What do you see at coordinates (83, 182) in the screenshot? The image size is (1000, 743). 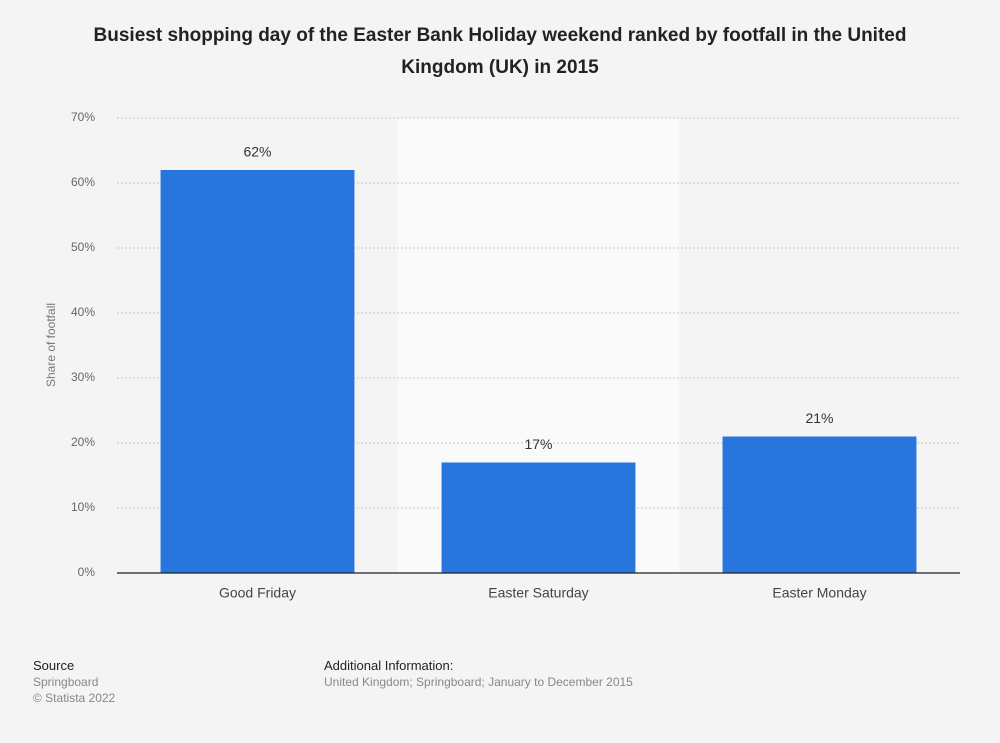 I see `y-tick-label: 60%` at bounding box center [83, 182].